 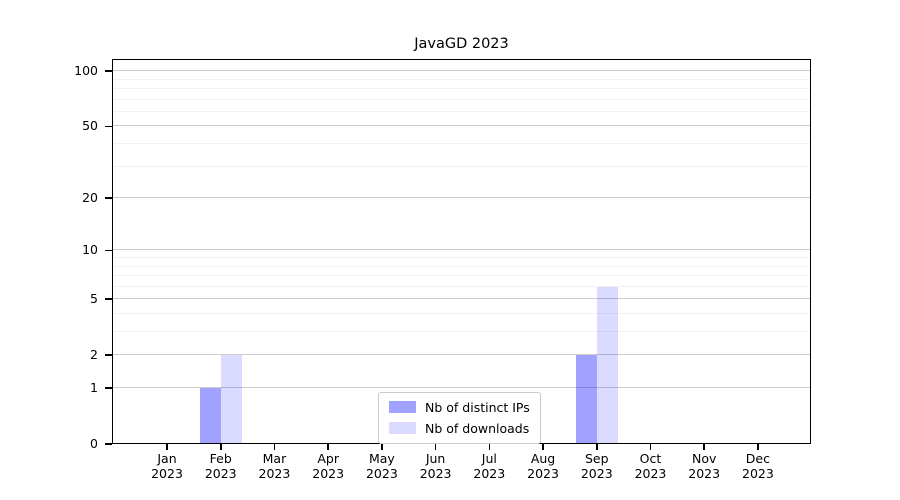 I want to click on x-tick-mark-jun-2023, so click(x=435, y=447).